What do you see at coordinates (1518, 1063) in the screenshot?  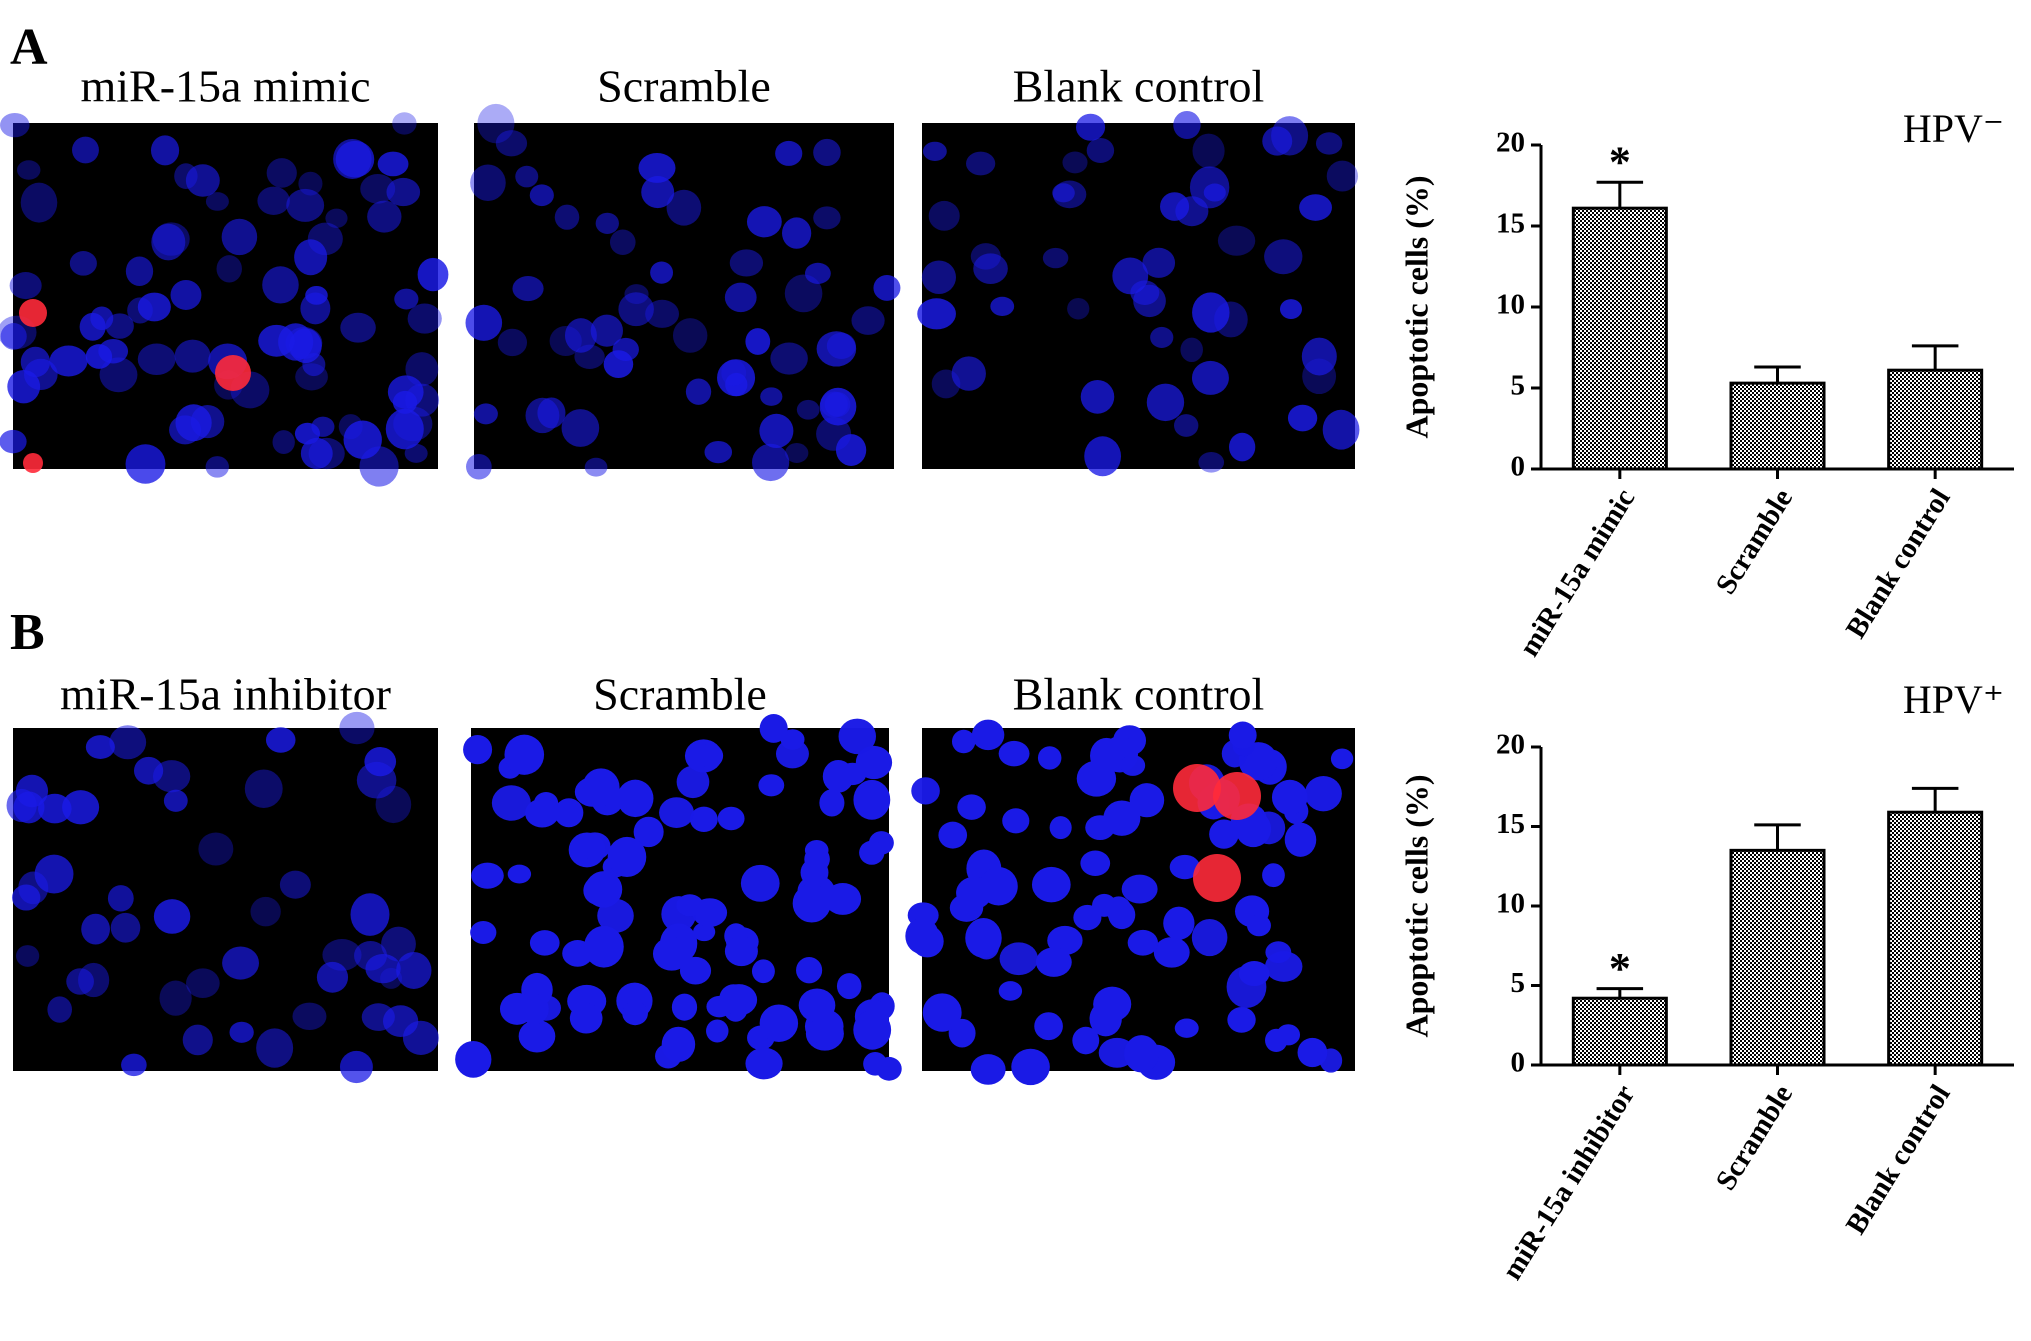 I see `y-tick-label: 0` at bounding box center [1518, 1063].